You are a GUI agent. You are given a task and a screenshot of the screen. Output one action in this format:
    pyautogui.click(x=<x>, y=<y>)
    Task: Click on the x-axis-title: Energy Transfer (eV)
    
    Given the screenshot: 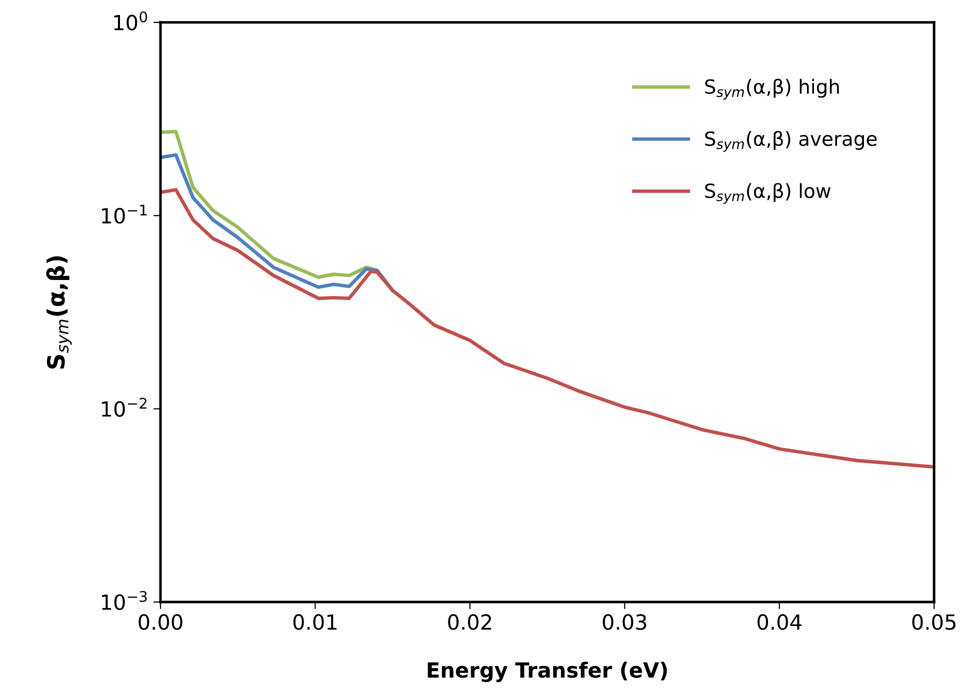 What is the action you would take?
    pyautogui.click(x=547, y=672)
    